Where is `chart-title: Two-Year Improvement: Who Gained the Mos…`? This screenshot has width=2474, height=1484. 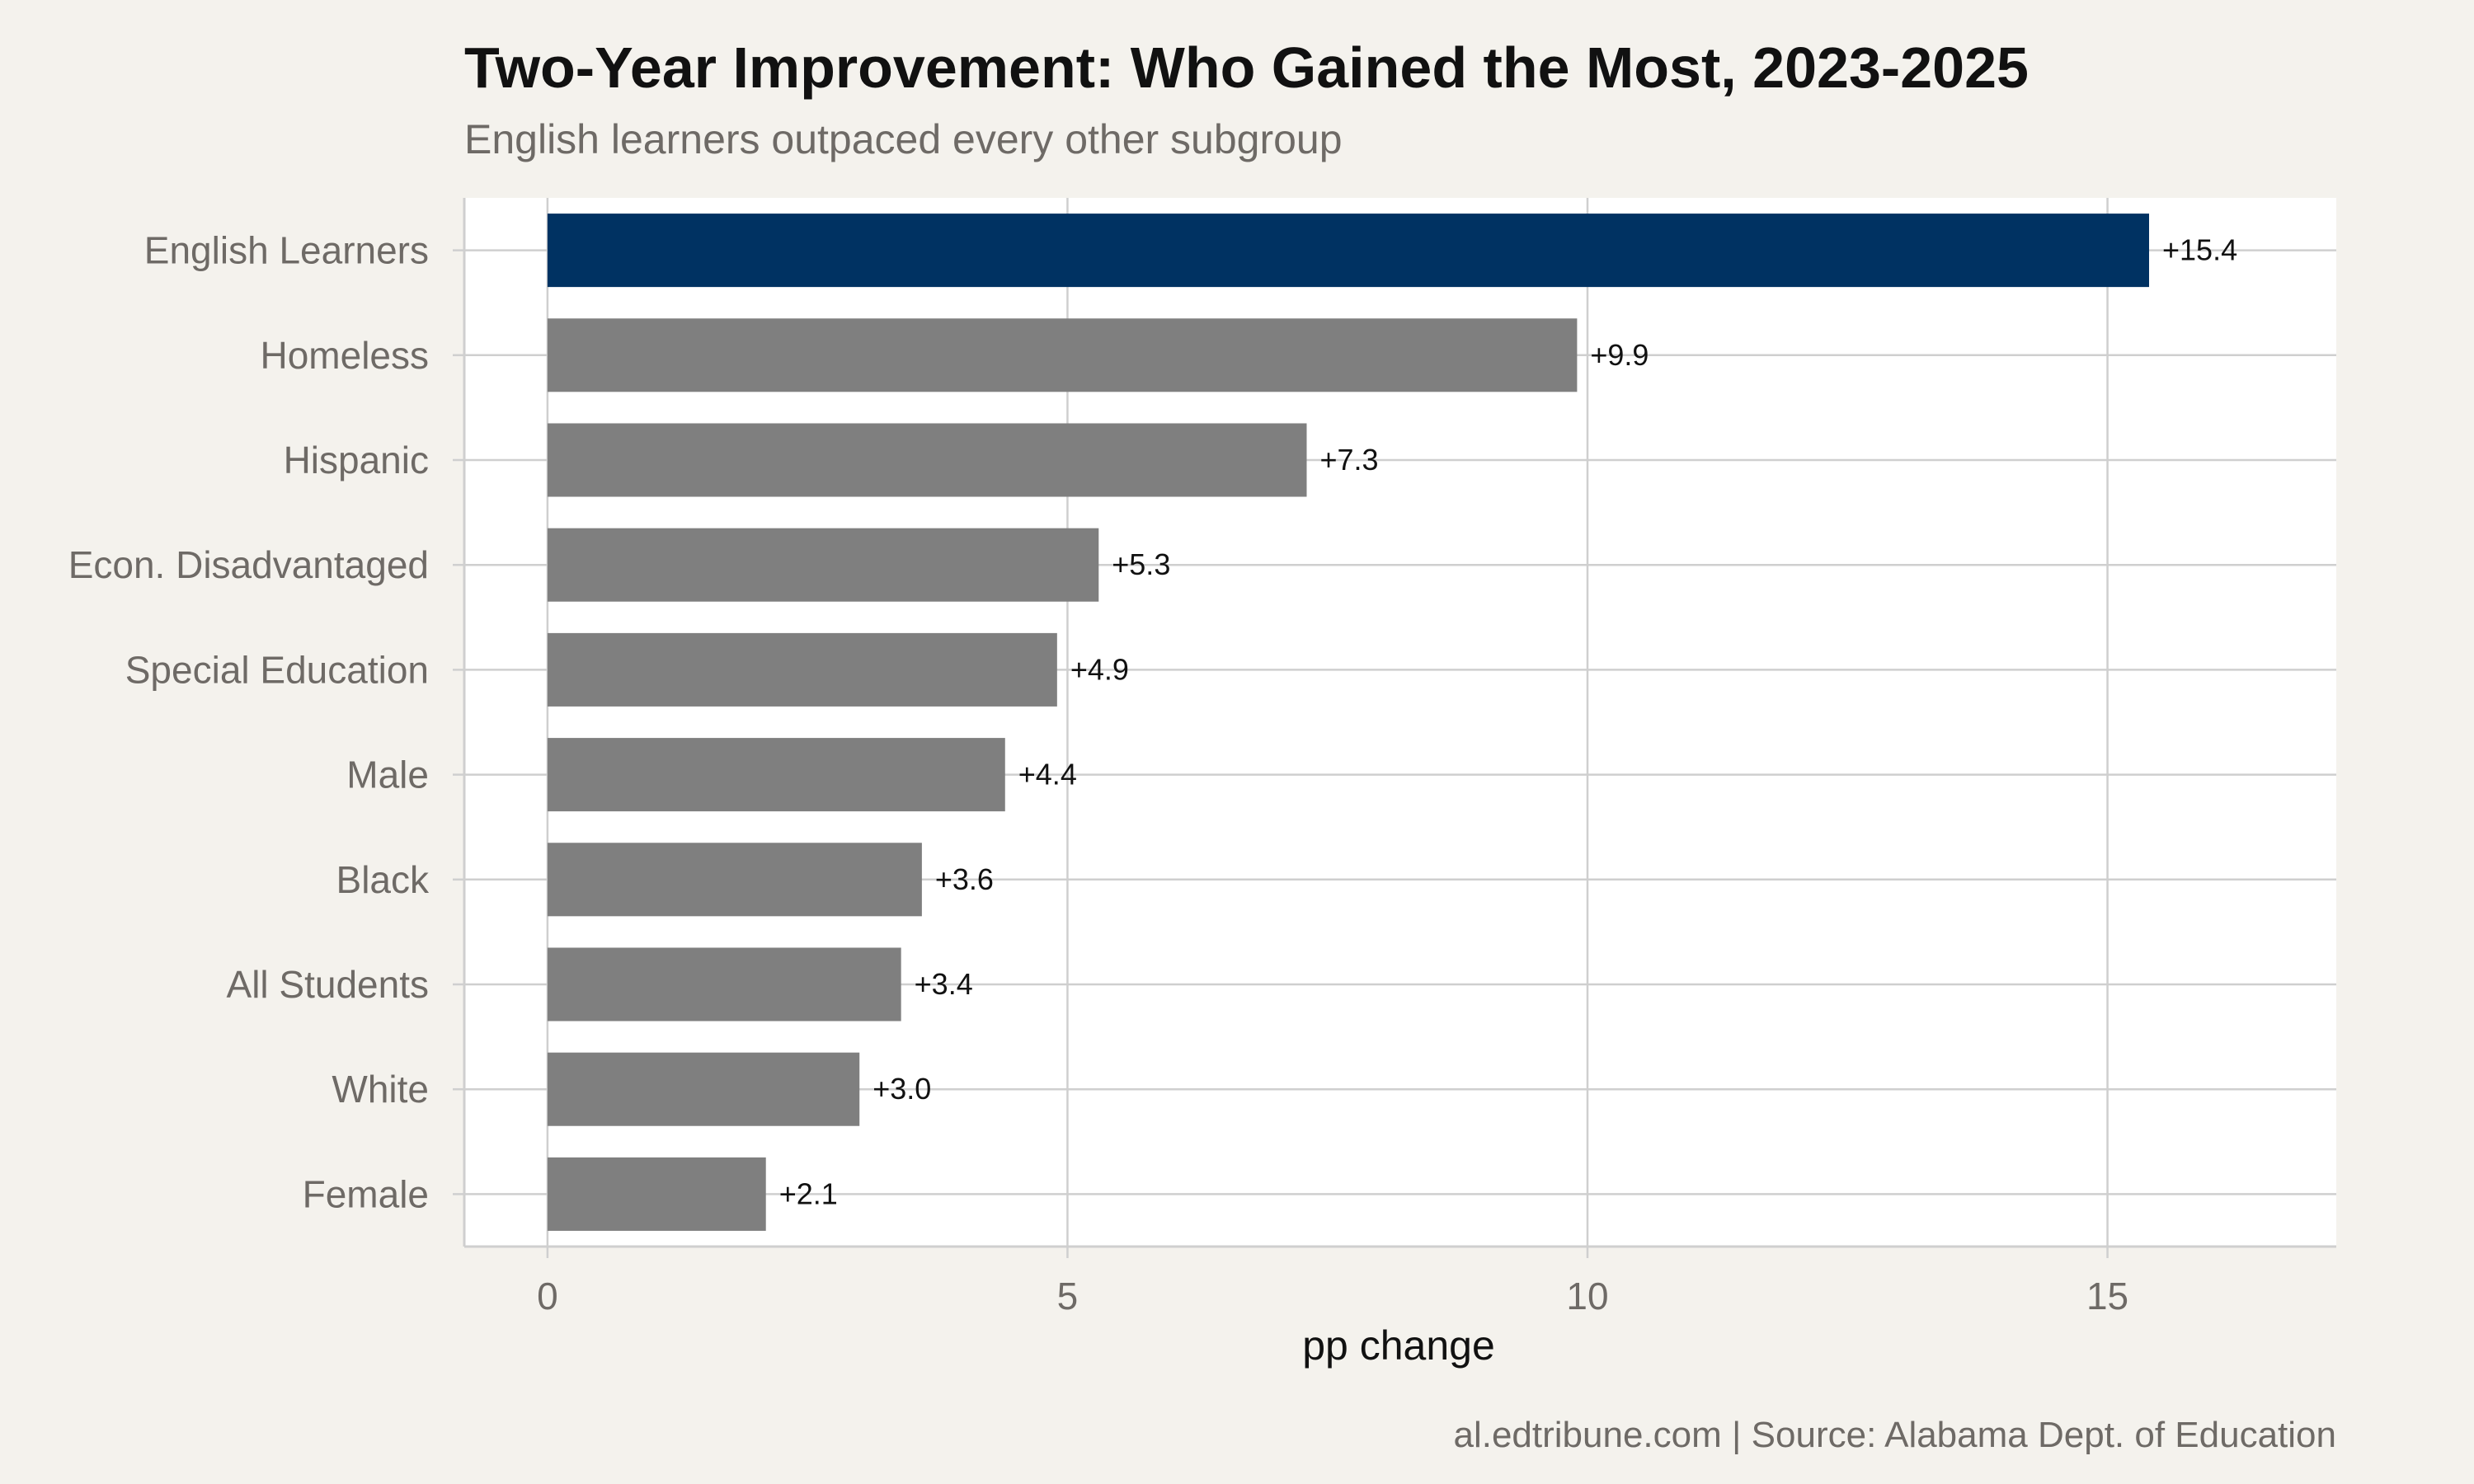 chart-title: Two-Year Improvement: Who Gained the Mos… is located at coordinates (1246, 67).